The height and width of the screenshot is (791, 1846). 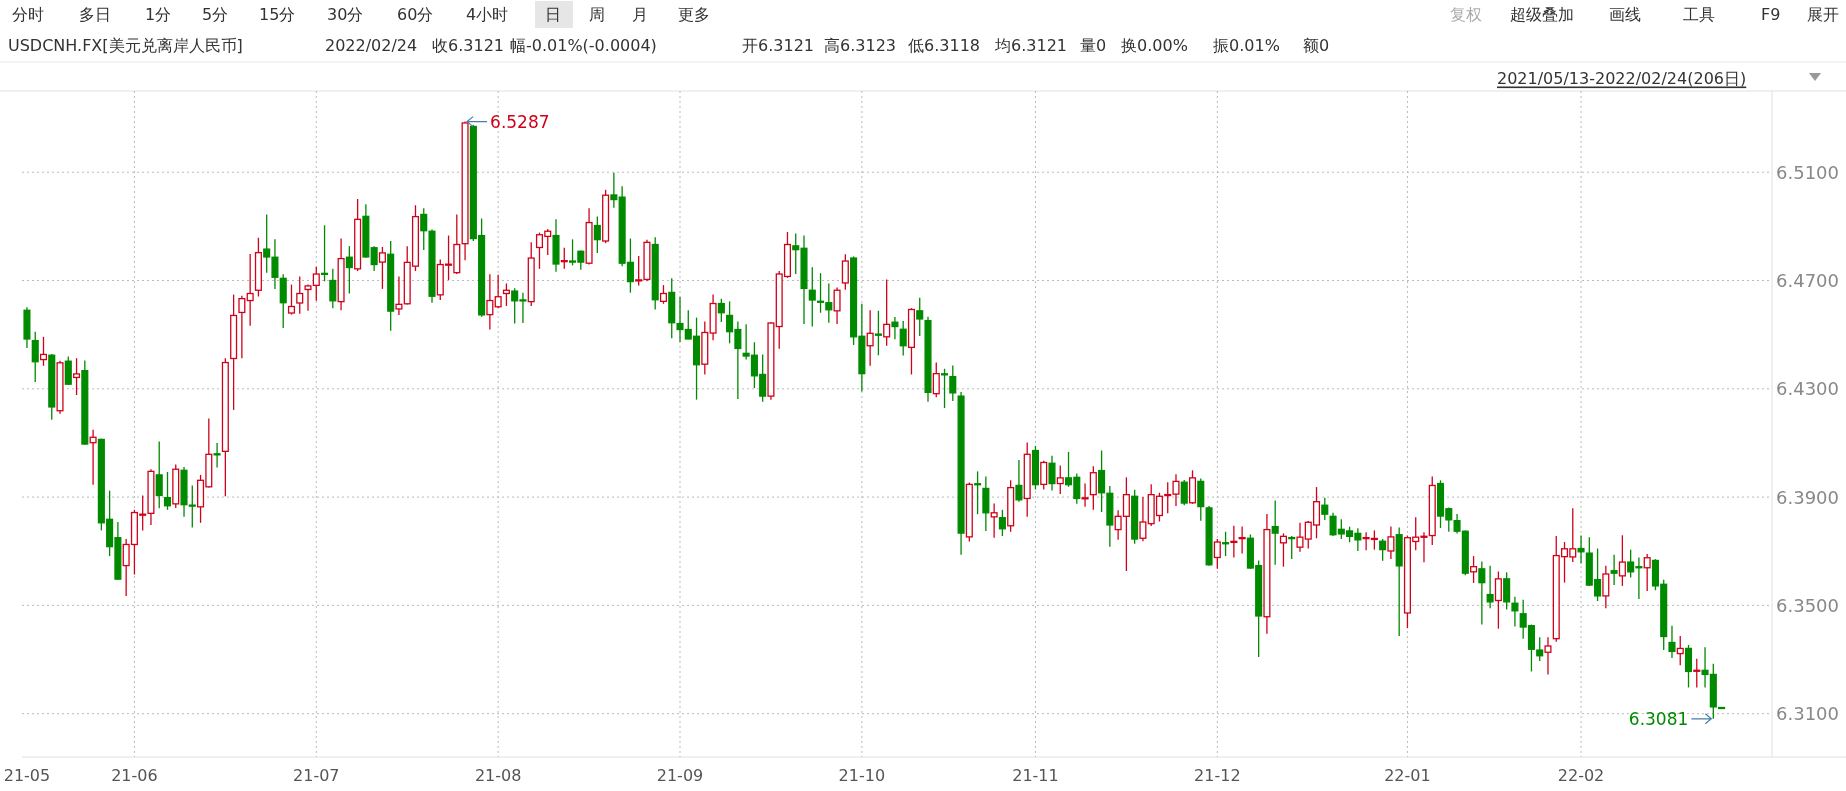 I want to click on x-tick-label: 21-10, so click(x=862, y=775).